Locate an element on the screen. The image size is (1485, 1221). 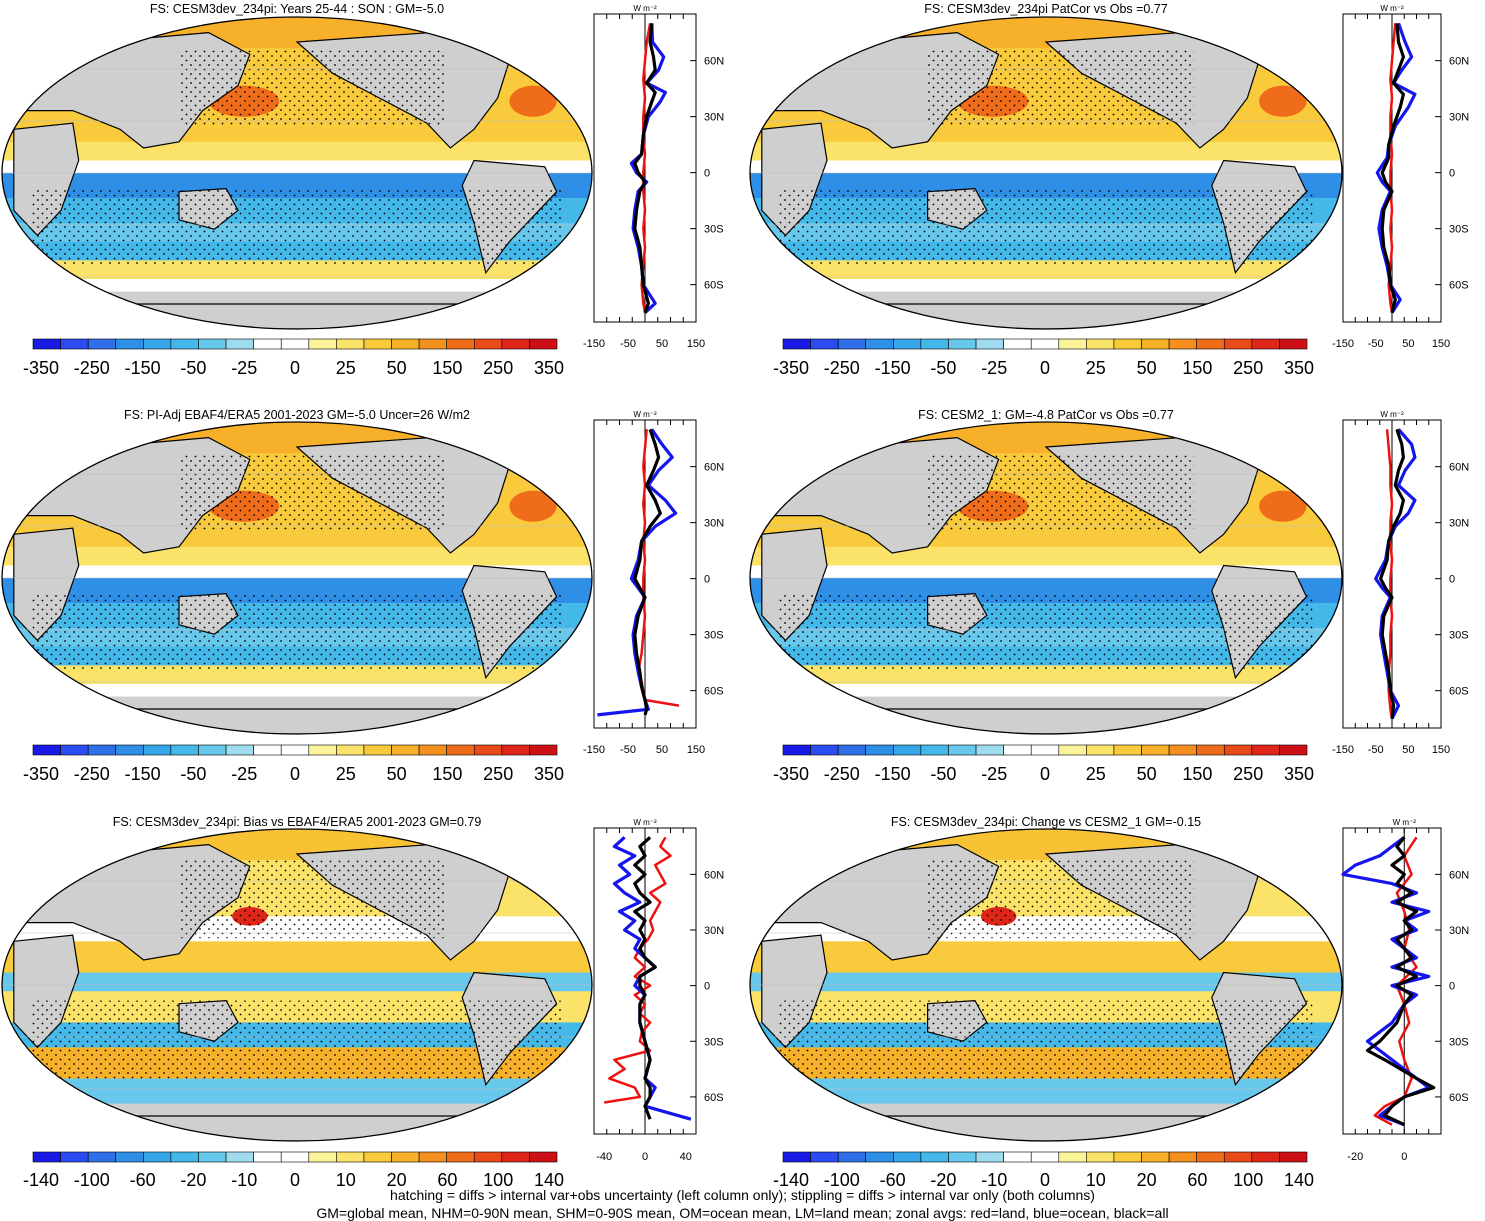
colorbar-label: -20 is located at coordinates (193, 1180).